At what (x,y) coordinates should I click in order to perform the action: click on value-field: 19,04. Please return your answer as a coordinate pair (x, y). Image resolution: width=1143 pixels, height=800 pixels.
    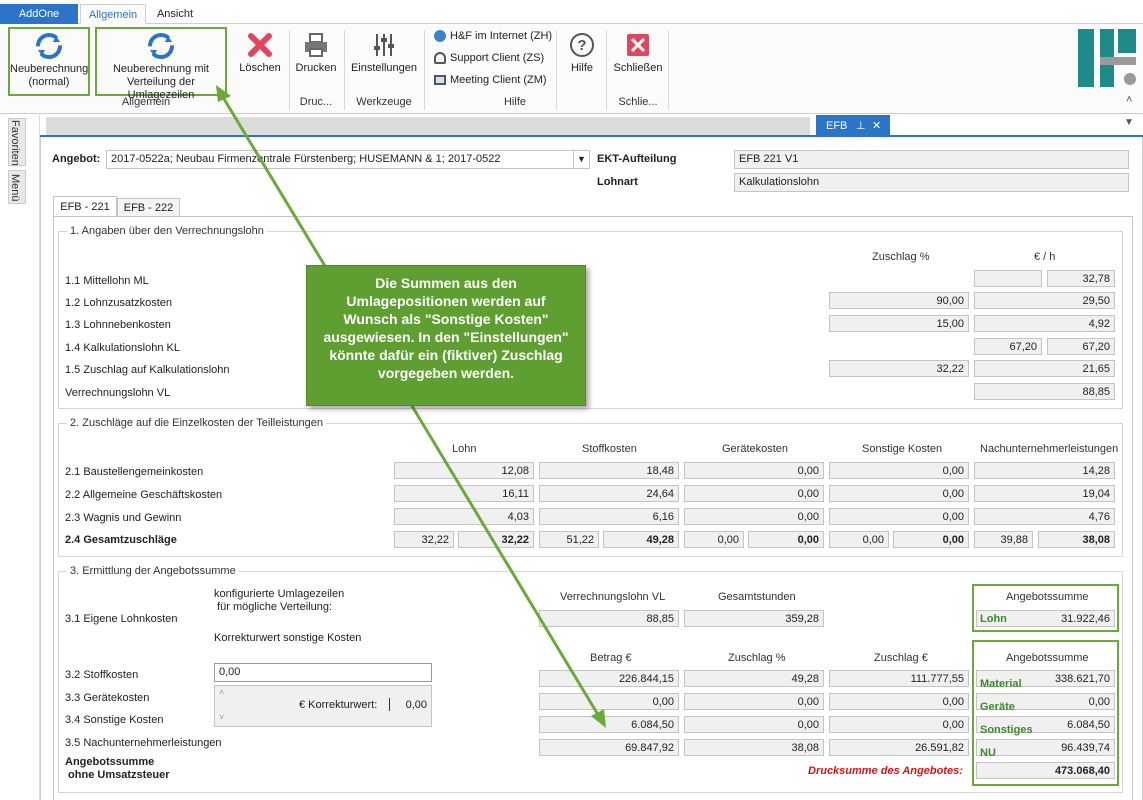
    Looking at the image, I should click on (1044, 493).